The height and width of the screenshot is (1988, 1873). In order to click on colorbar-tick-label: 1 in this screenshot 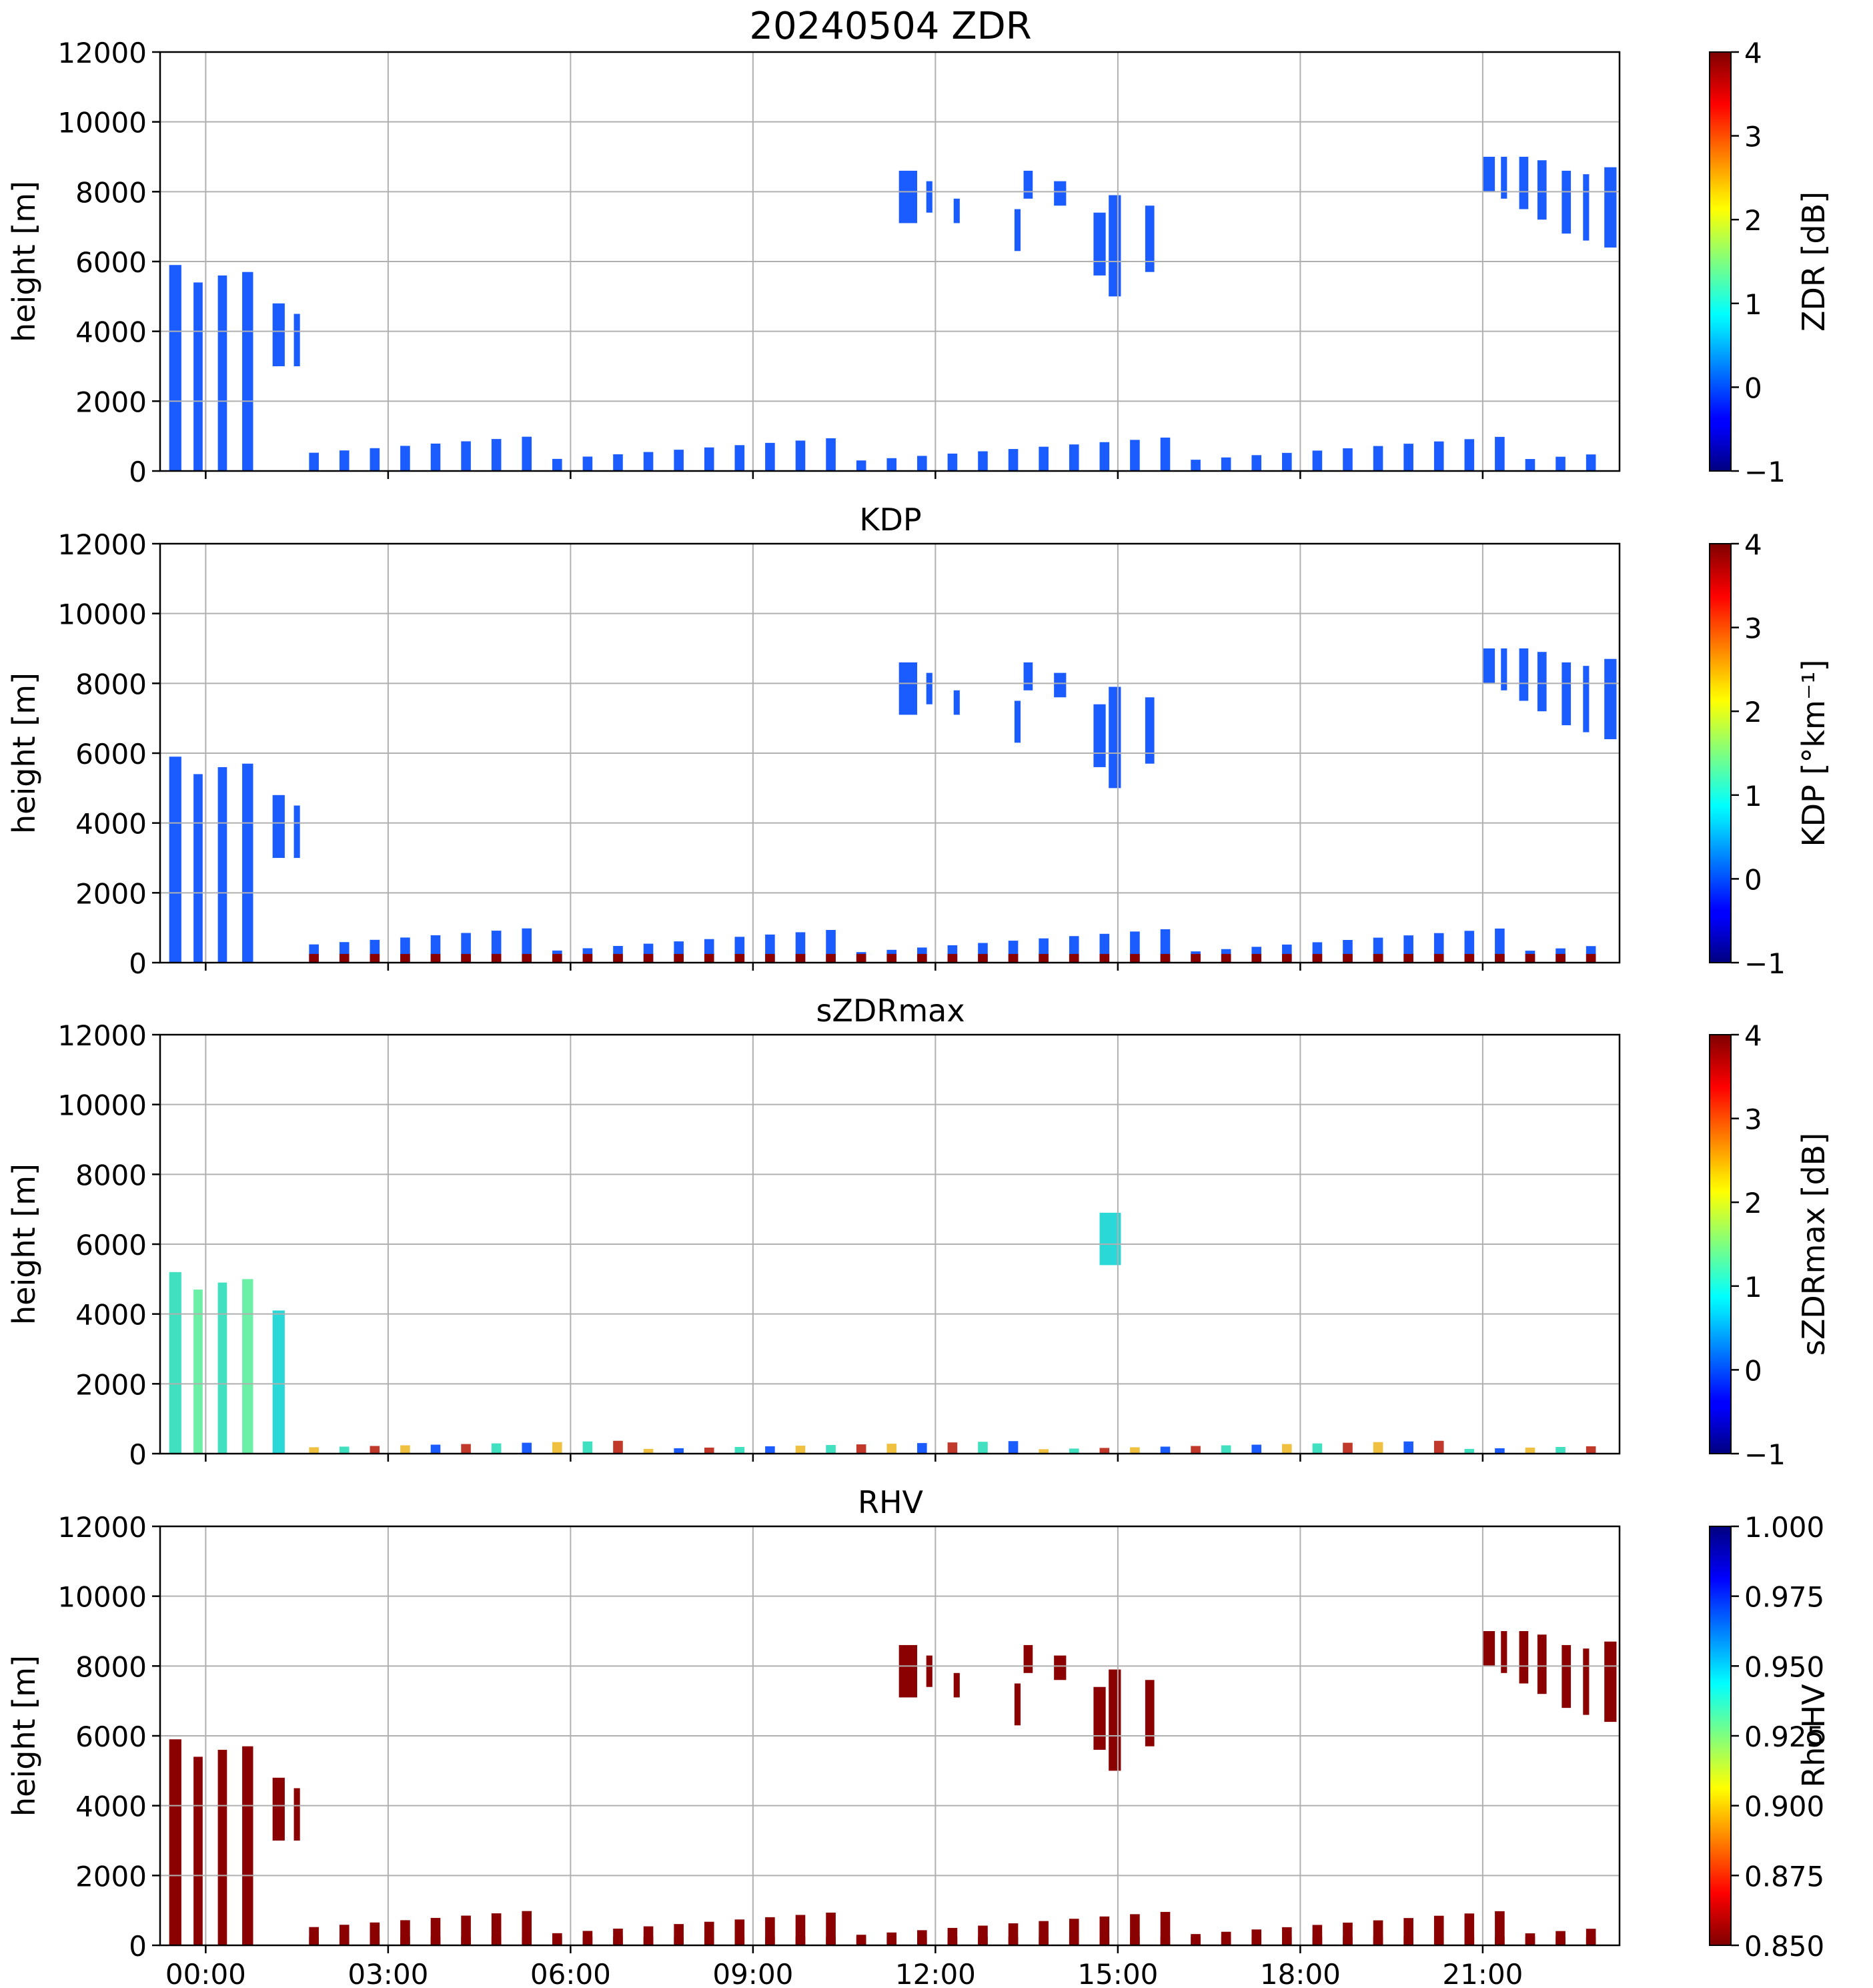, I will do `click(1753, 304)`.